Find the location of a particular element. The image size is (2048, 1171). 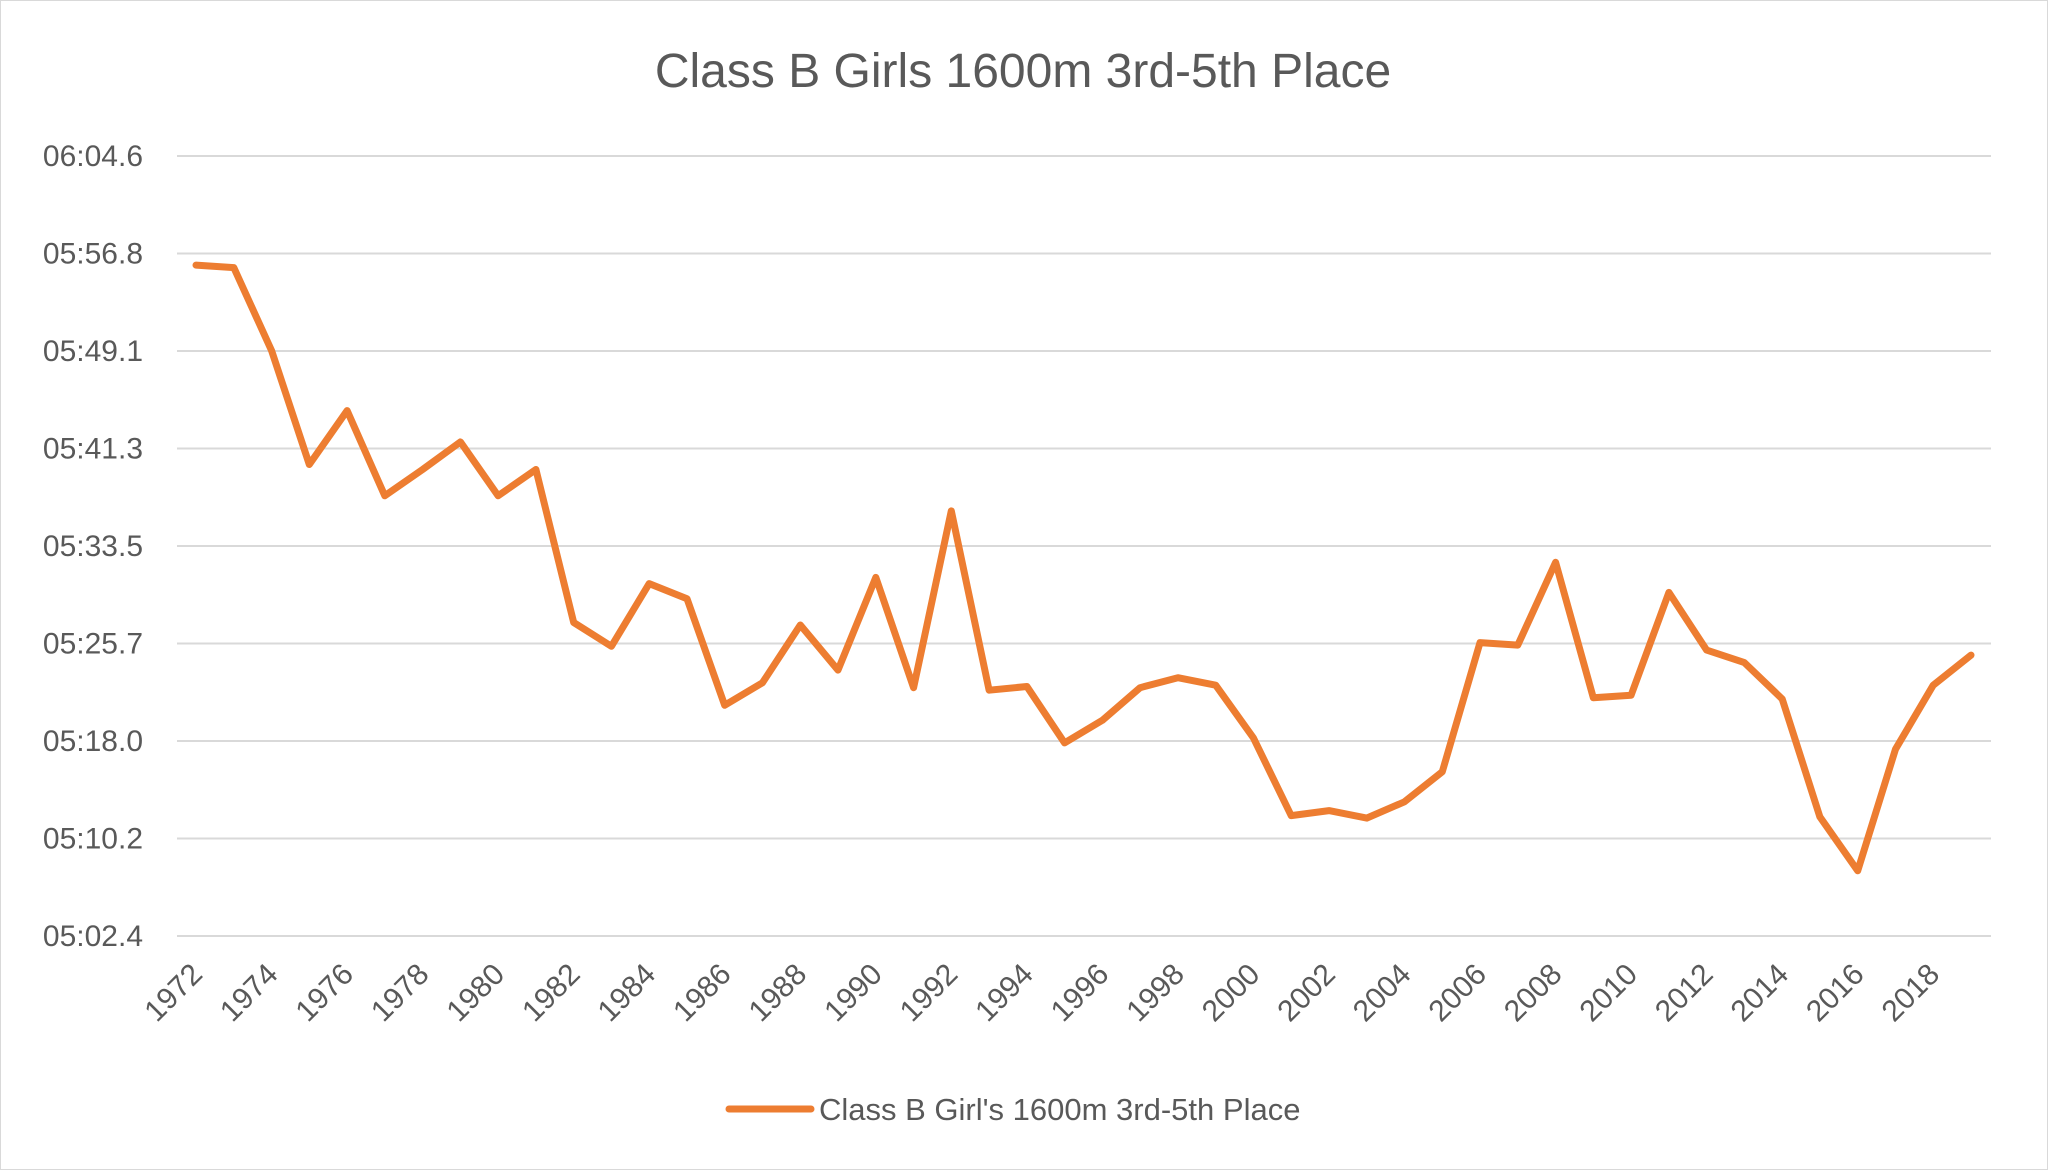

y-tick-label: 06:04.6 is located at coordinates (93, 156).